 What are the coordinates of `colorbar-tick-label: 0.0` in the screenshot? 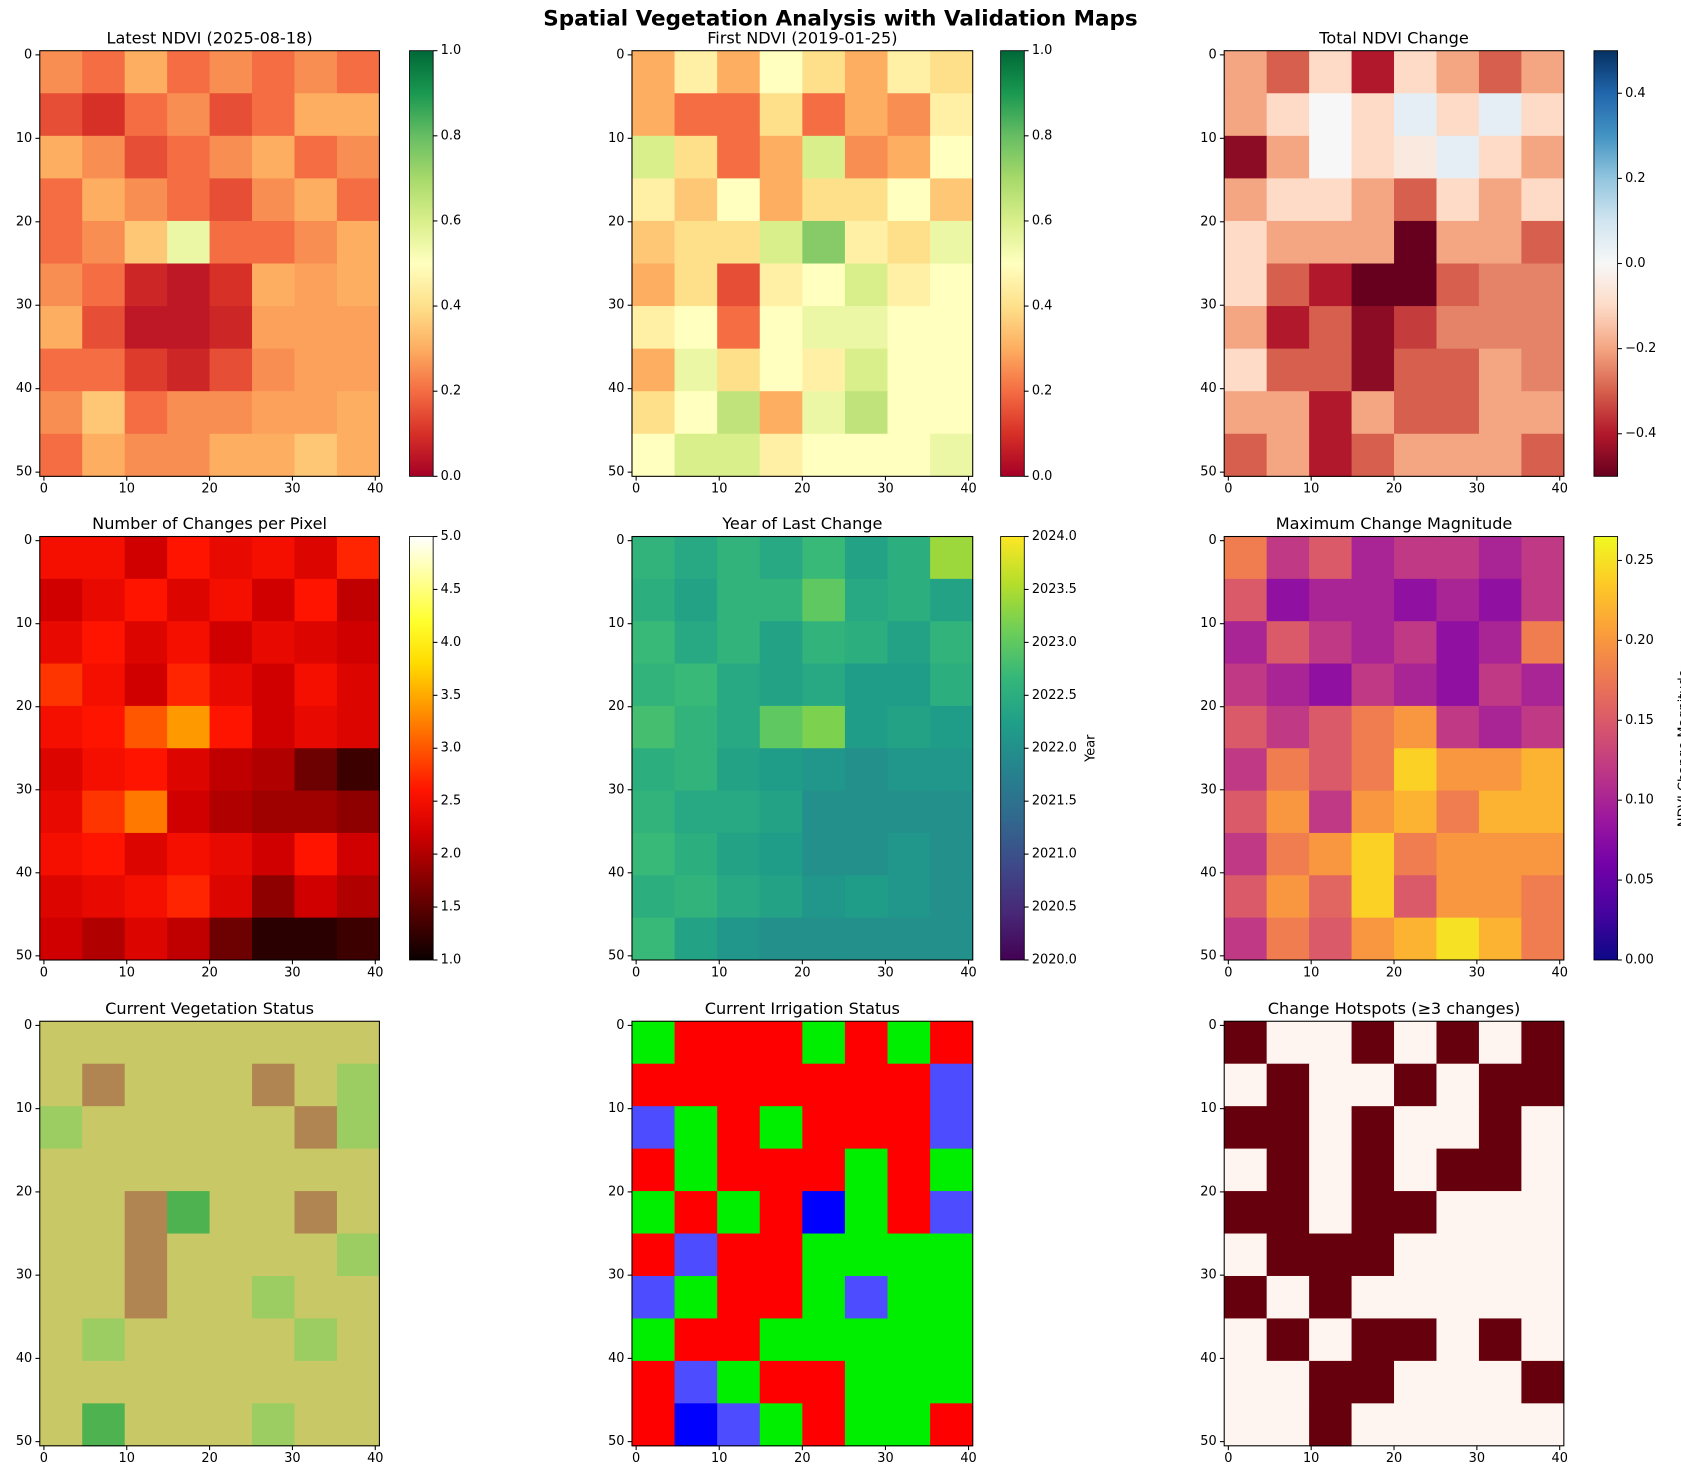 It's located at (451, 476).